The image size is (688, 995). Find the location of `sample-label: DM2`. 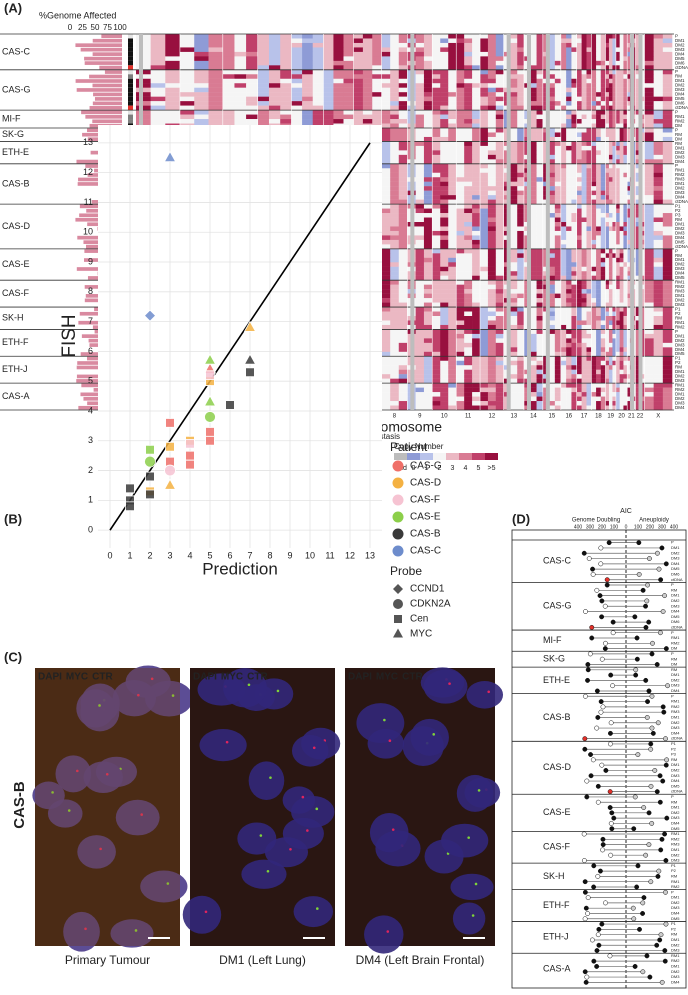

sample-label: DM2 is located at coordinates (680, 44).